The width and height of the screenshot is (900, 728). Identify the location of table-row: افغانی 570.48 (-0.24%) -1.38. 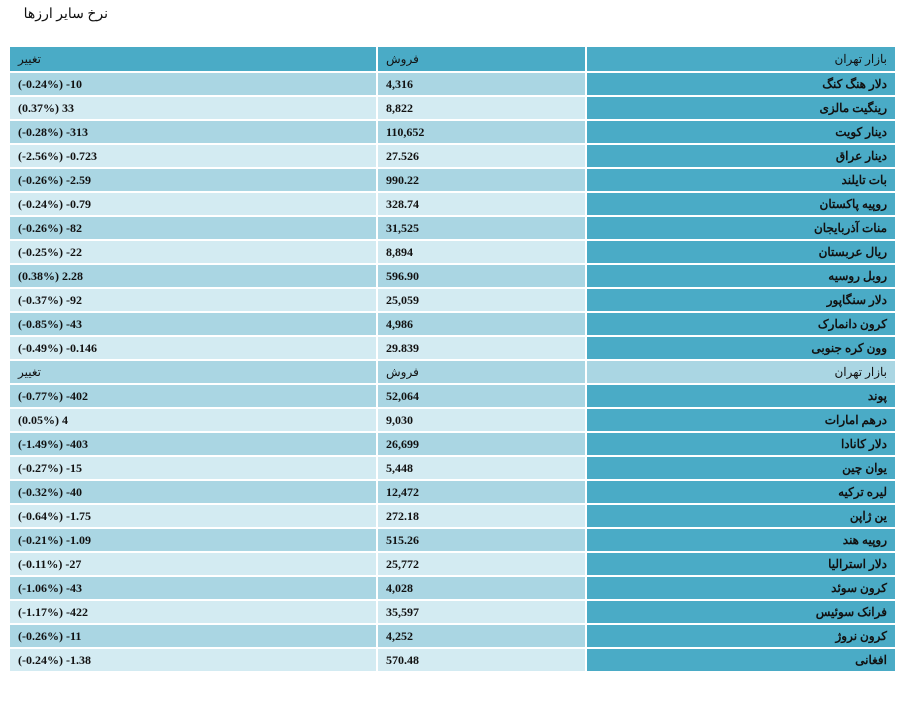
(452, 660).